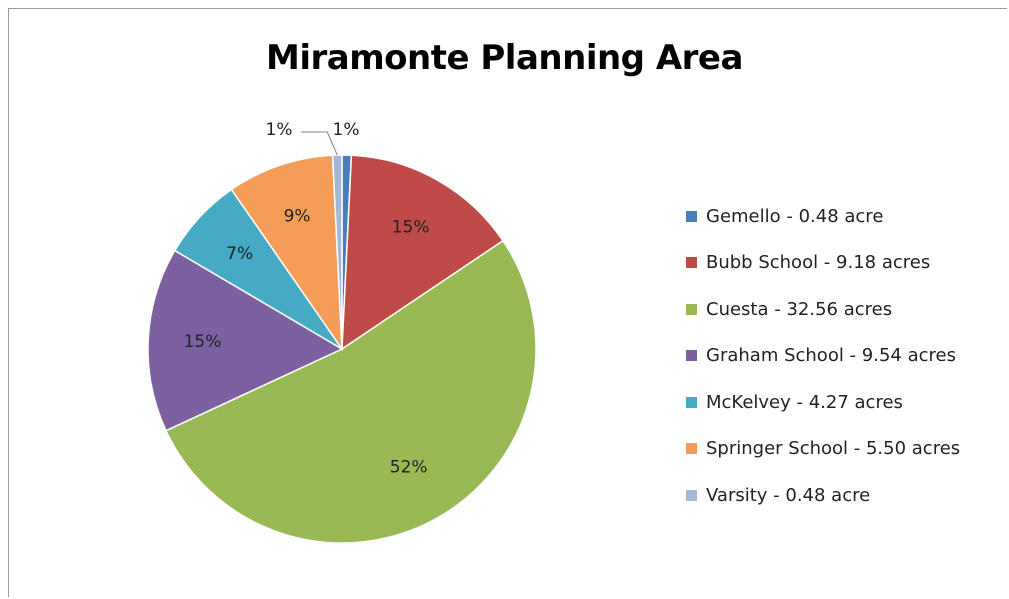 The width and height of the screenshot is (1009, 599). I want to click on legend-item-1: Bubb School - 9.18 acres, so click(843, 263).